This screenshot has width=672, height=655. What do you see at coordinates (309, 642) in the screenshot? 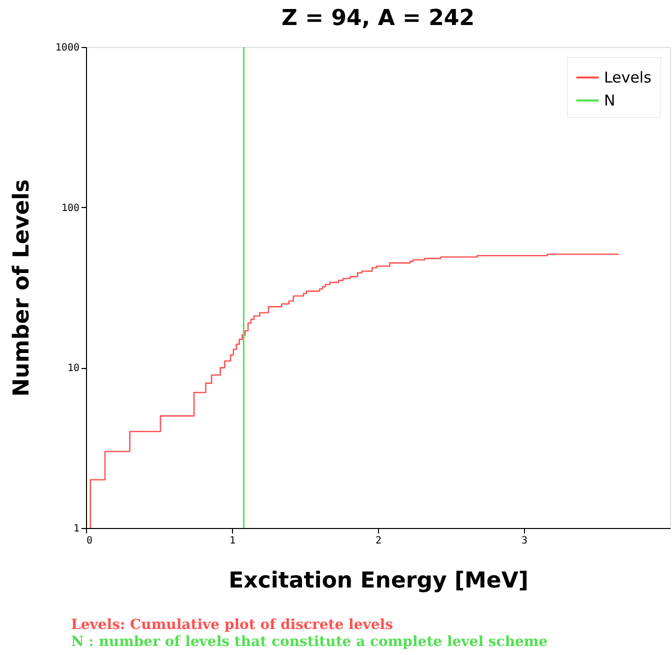
I see `text: N : number of levels that constitute a complete level scheme` at bounding box center [309, 642].